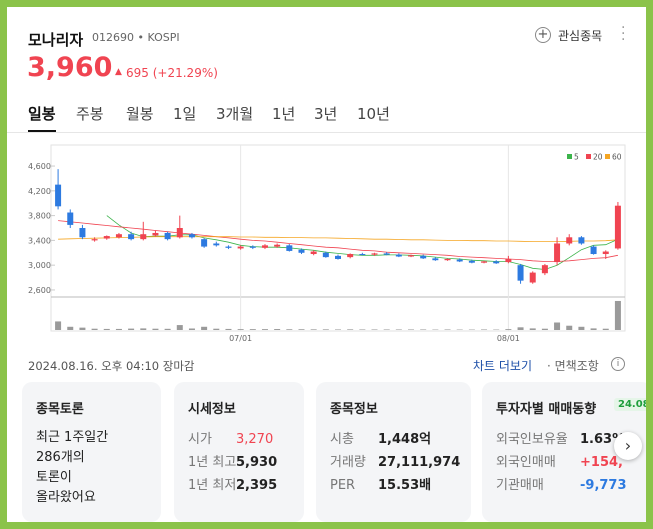 Image resolution: width=653 pixels, height=529 pixels. I want to click on card-line: 올라왔어요, so click(66, 497).